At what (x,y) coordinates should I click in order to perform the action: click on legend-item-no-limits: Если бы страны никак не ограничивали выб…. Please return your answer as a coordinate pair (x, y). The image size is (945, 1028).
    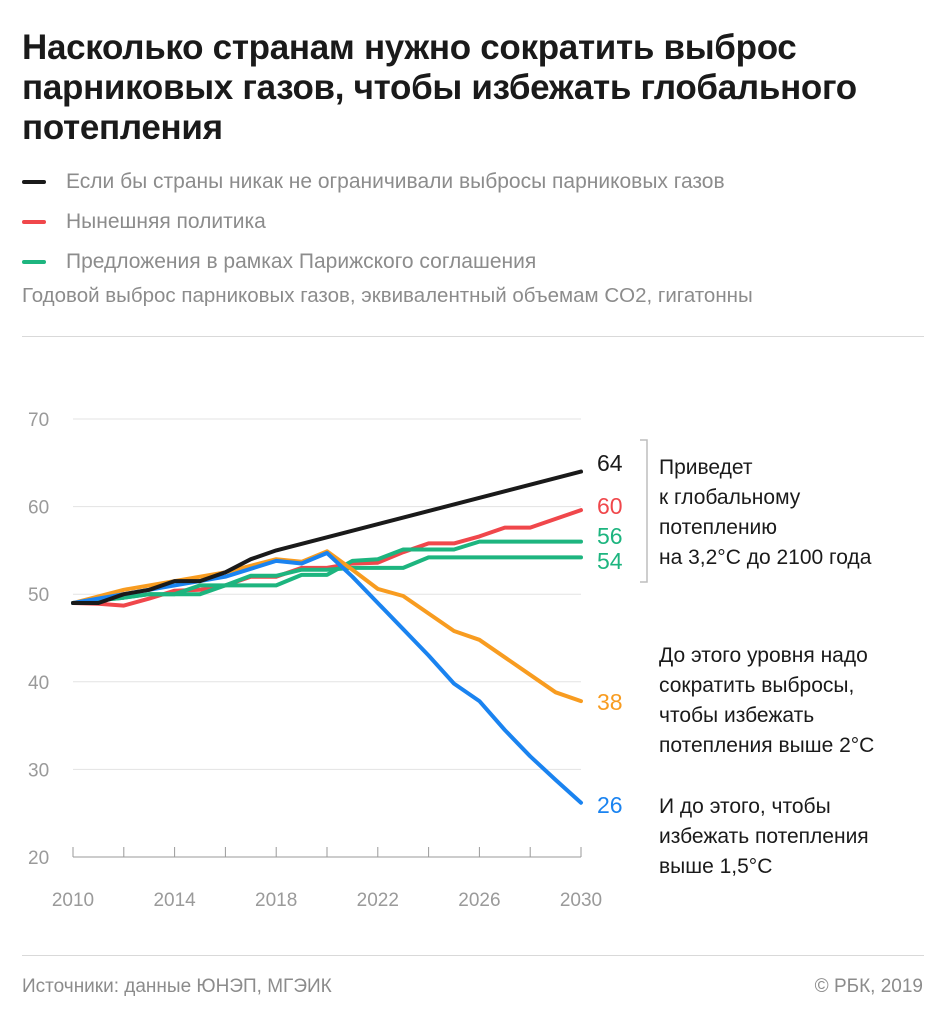
    Looking at the image, I should click on (373, 182).